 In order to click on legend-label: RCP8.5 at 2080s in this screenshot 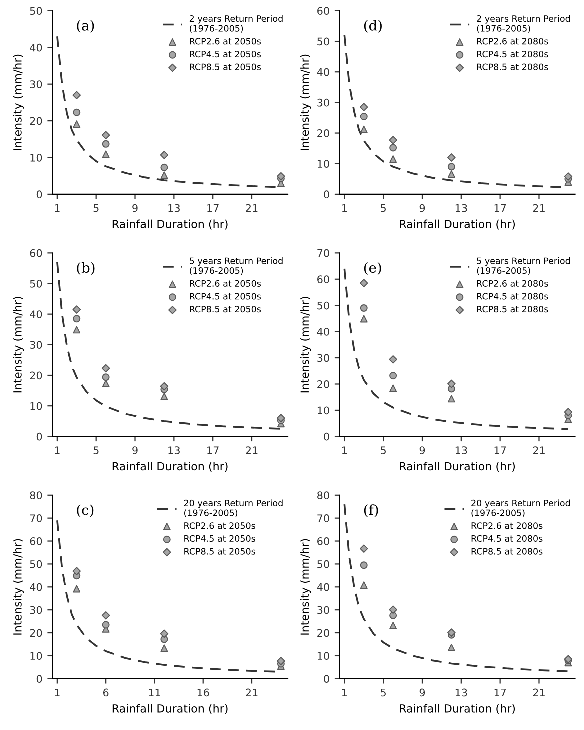, I will do `click(507, 551)`.